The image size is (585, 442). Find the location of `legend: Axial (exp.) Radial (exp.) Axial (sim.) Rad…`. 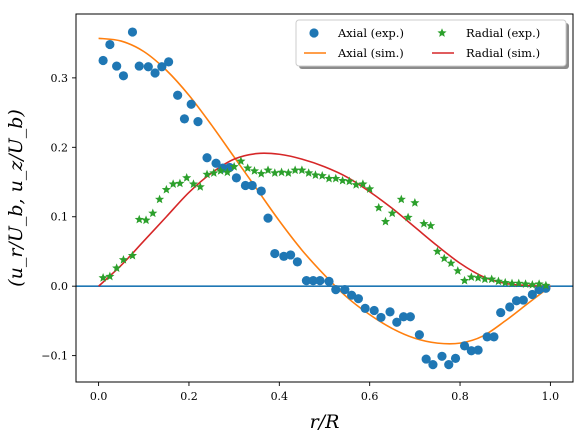

legend: Axial (exp.) Radial (exp.) Axial (sim.) Rad… is located at coordinates (432, 44).